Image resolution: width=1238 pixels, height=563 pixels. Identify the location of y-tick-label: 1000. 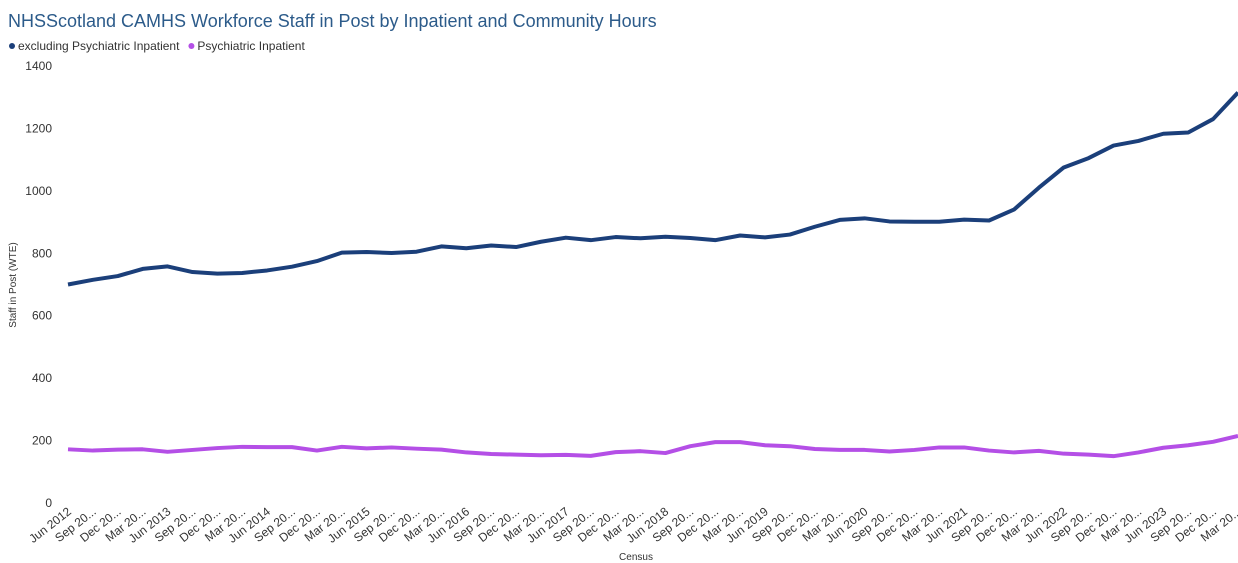
(38, 191).